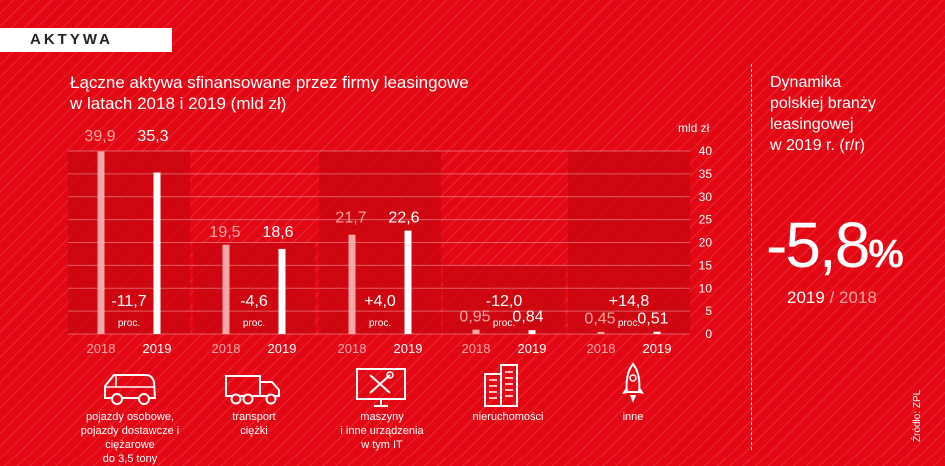  Describe the element at coordinates (633, 382) in the screenshot. I see `rocket-icon` at that location.